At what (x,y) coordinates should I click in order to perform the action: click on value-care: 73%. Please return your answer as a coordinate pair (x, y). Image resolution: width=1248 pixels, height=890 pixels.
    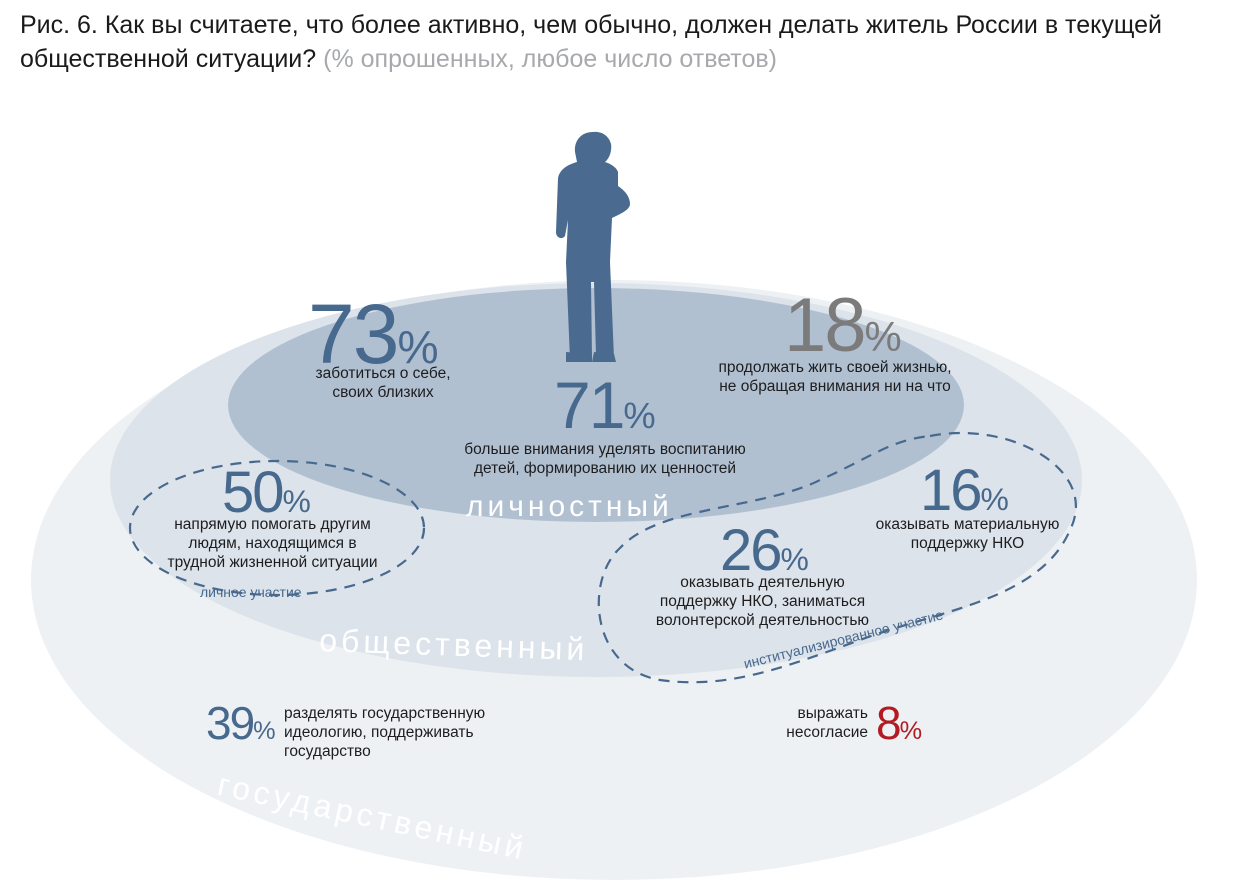
    Looking at the image, I should click on (373, 334).